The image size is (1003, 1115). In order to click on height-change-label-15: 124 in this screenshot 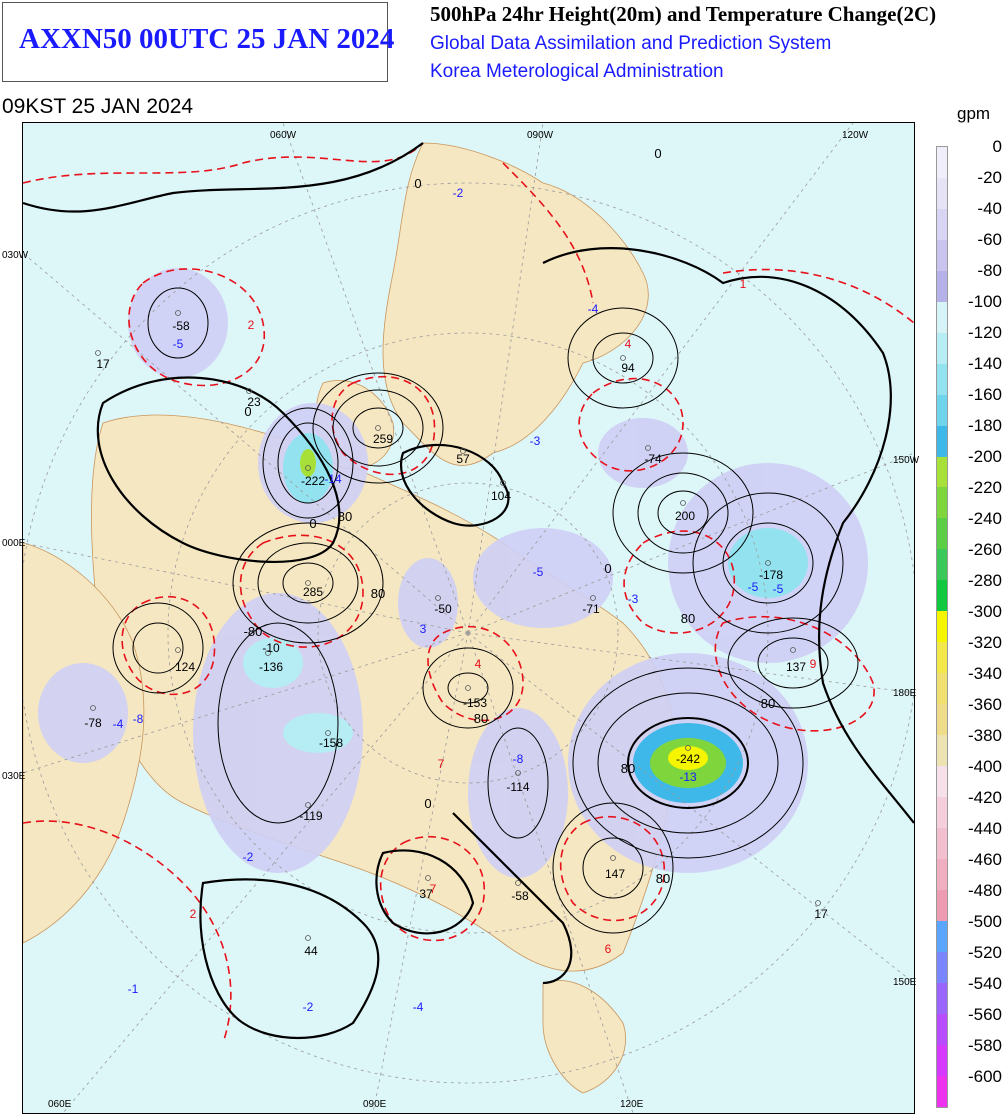, I will do `click(185, 667)`.